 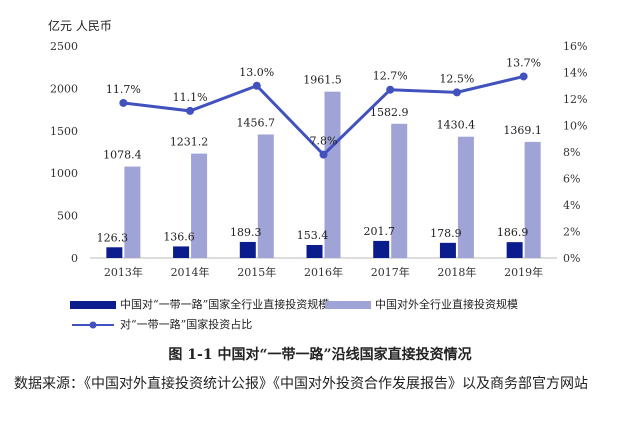 I want to click on bar-data-label-total: 1369.1, so click(x=522, y=130).